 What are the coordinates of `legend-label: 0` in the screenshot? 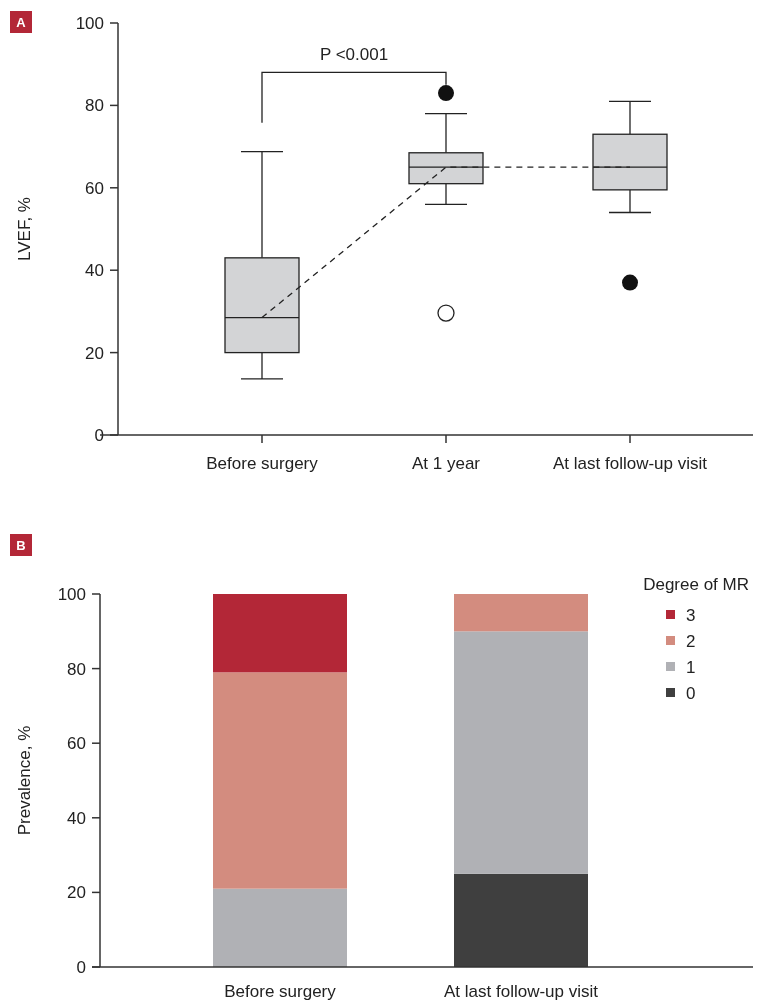 It's located at (691, 693).